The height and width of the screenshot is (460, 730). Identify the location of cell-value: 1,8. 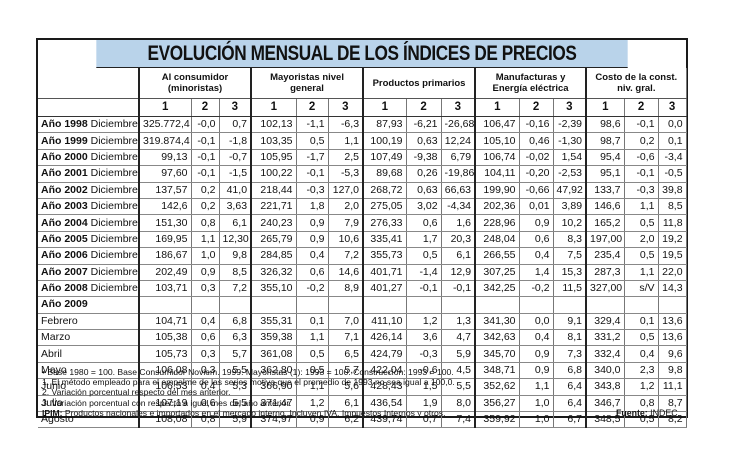
(312, 207).